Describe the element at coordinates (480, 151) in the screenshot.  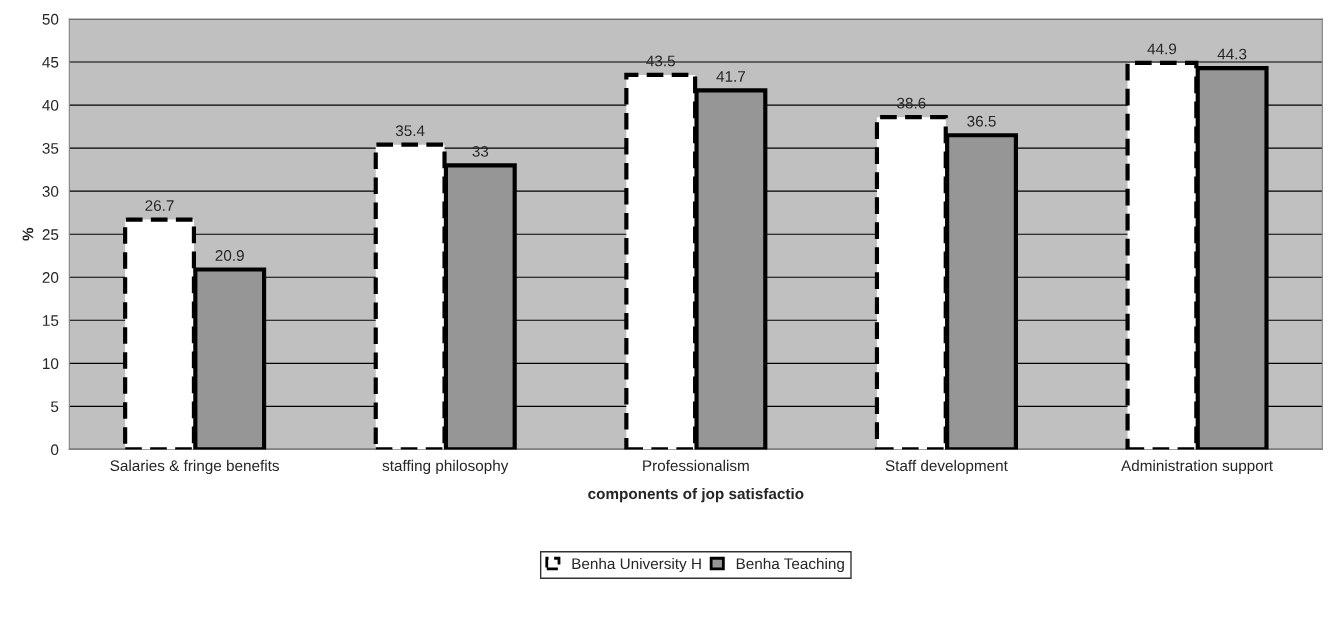
I see `data-label: 33` at that location.